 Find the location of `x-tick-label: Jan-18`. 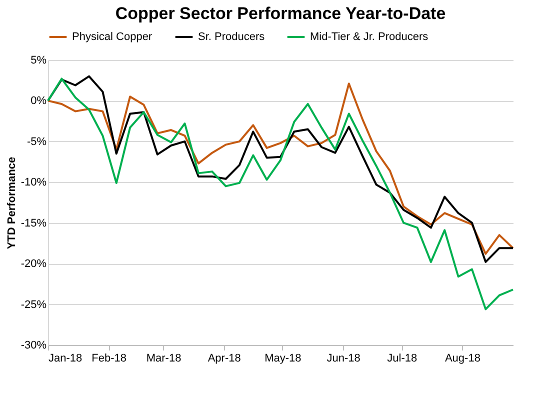

x-tick-label: Jan-18 is located at coordinates (65, 358).